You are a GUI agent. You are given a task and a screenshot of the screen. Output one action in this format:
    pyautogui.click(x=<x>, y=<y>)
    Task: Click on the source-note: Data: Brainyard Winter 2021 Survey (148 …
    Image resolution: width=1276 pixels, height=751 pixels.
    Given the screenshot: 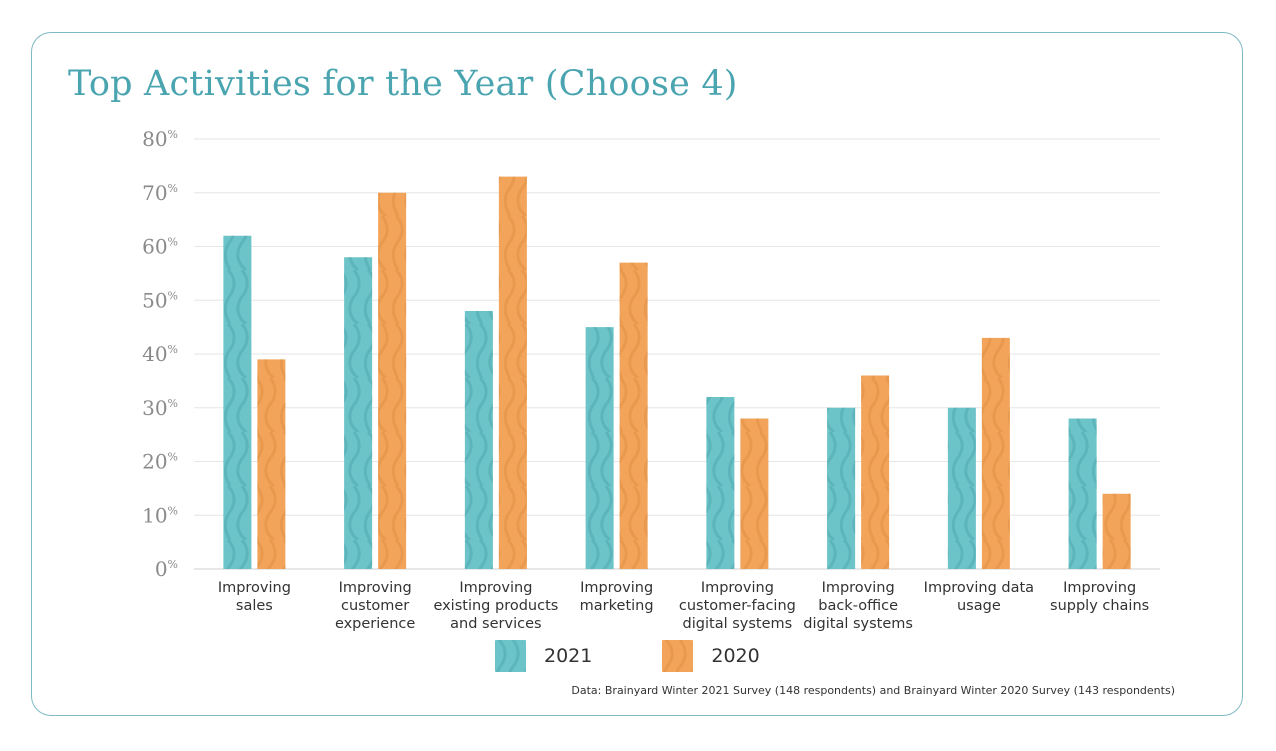 What is the action you would take?
    pyautogui.click(x=873, y=690)
    